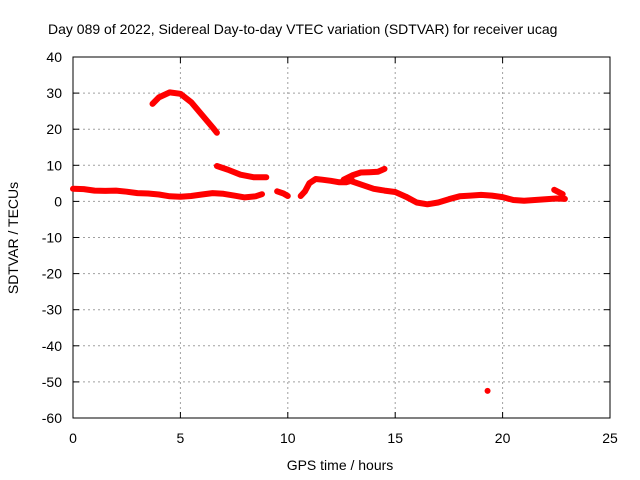  I want to click on y-tick-label: -10, so click(52, 238).